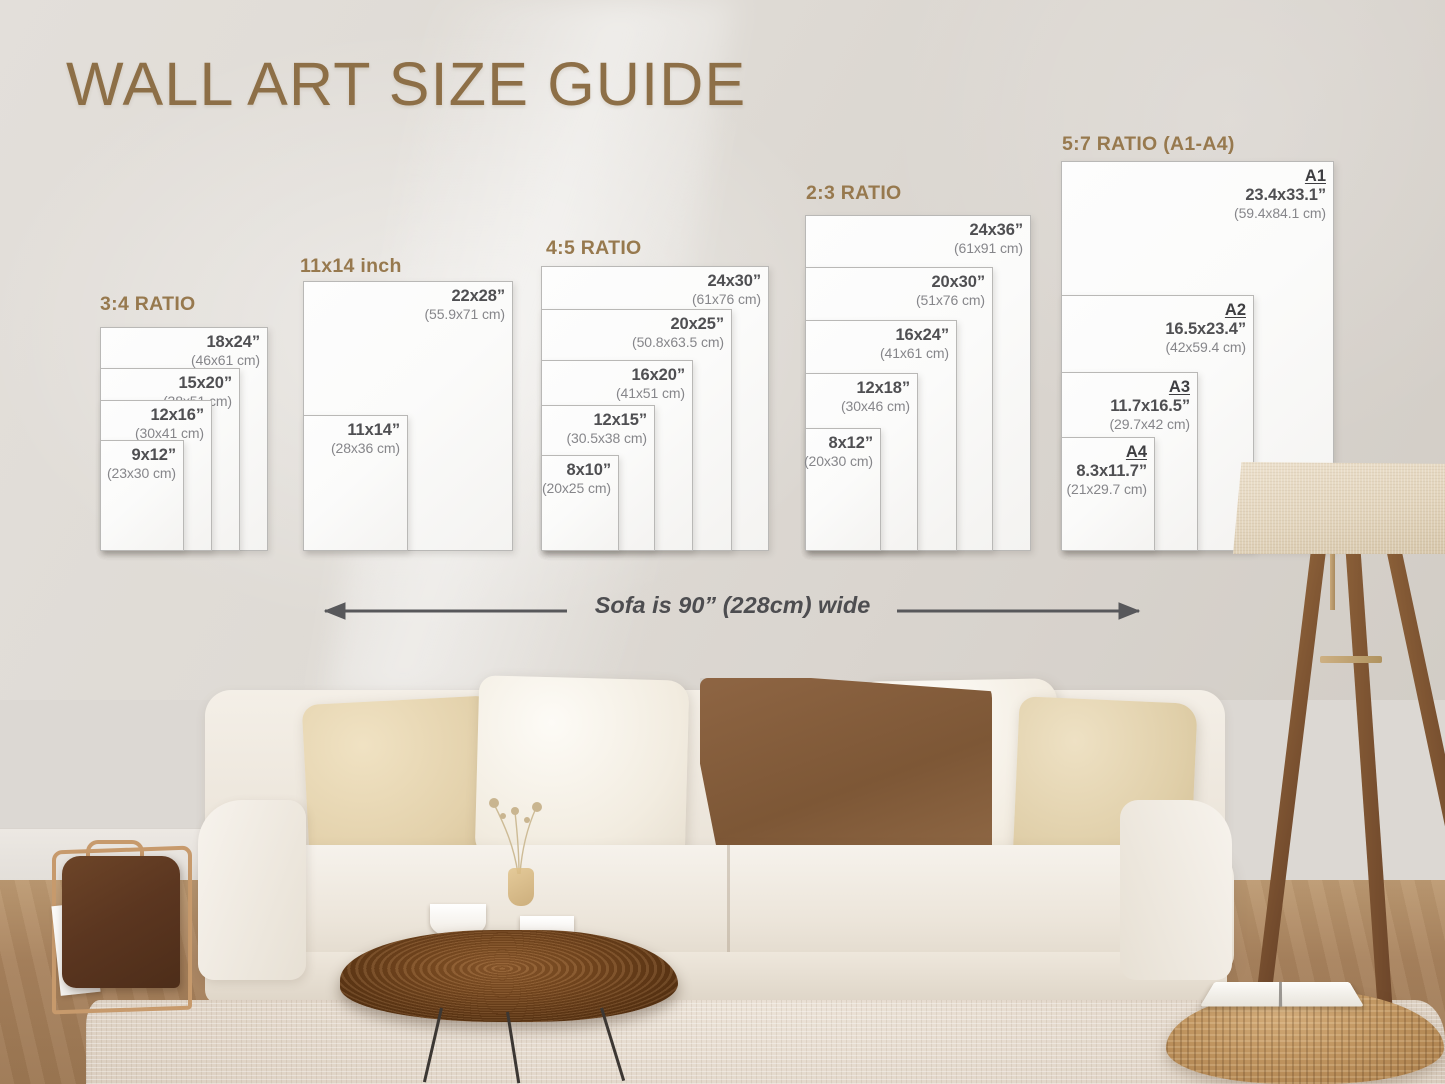 The height and width of the screenshot is (1084, 1445). What do you see at coordinates (678, 342) in the screenshot?
I see `frame-size-cm: (50.8x63.5 cm)` at bounding box center [678, 342].